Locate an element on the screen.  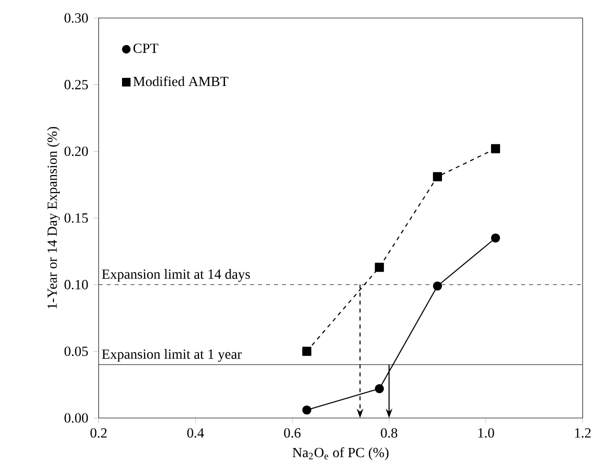
y-axis-title: 1-Year or 14 Day Expansion (%) is located at coordinates (53, 218).